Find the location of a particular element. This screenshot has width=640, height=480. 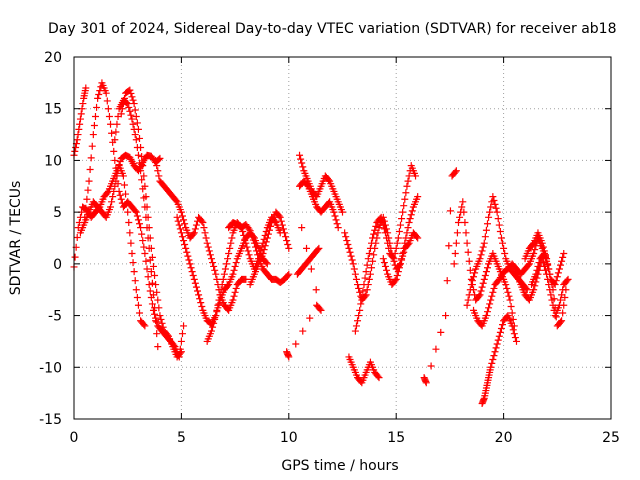

y-tick-label: -10 is located at coordinates (50, 368).